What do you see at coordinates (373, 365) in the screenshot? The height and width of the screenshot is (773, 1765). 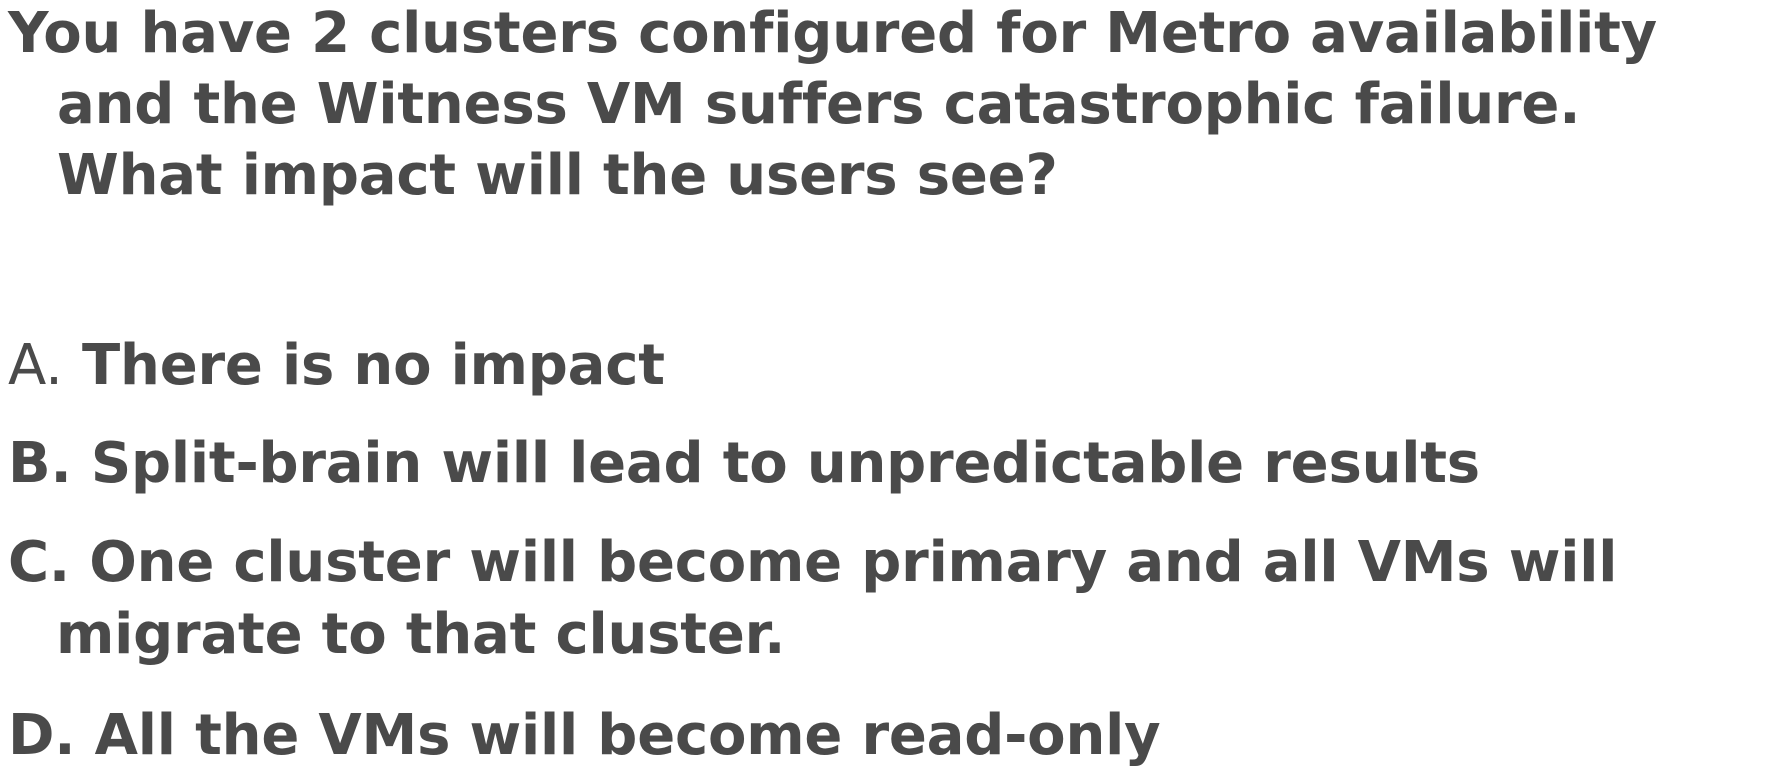 I see `option-text: There is no impact` at bounding box center [373, 365].